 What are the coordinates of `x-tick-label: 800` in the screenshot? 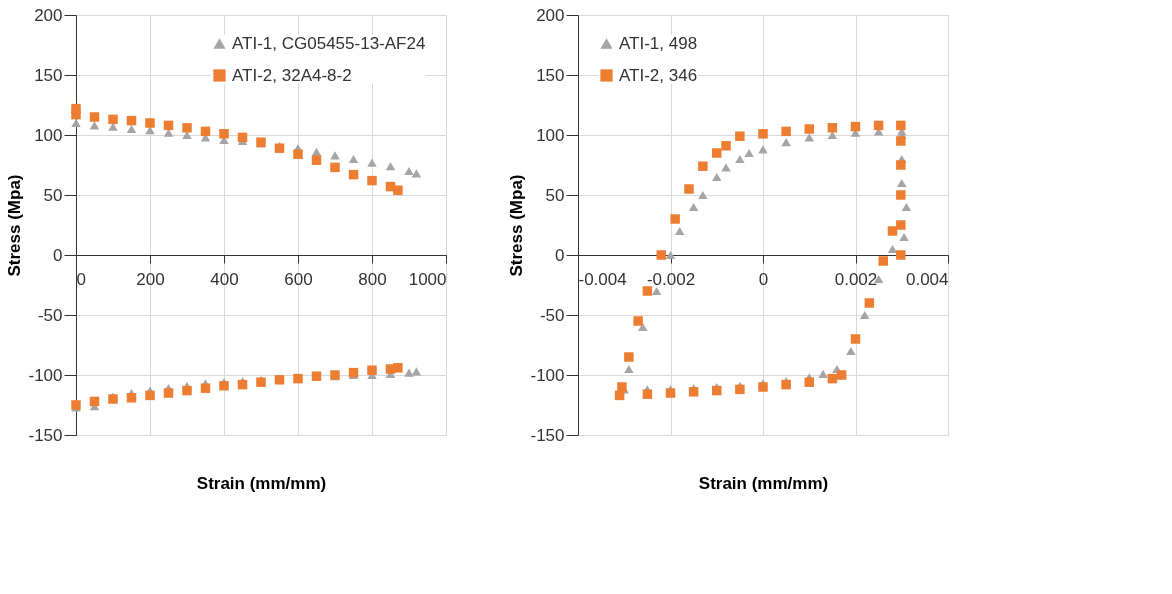 It's located at (372, 279).